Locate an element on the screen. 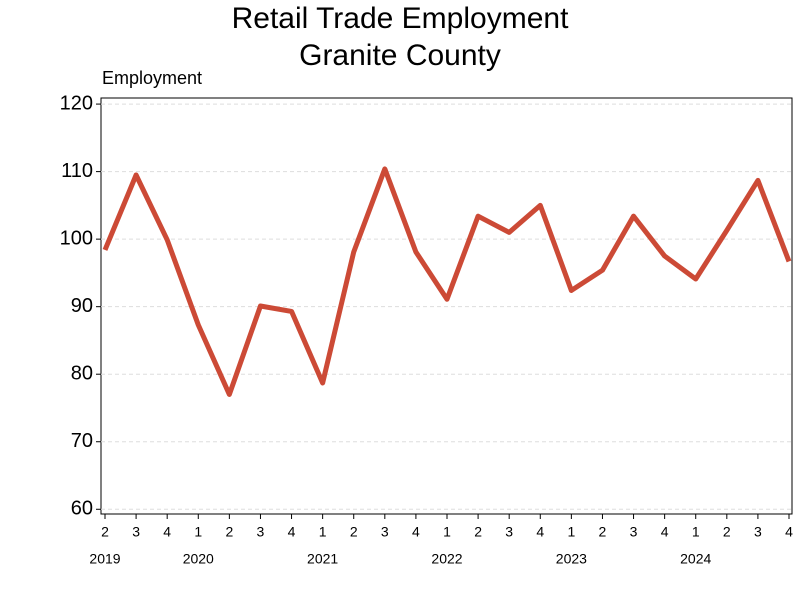 The width and height of the screenshot is (800, 600). year-label: 2019 is located at coordinates (104, 559).